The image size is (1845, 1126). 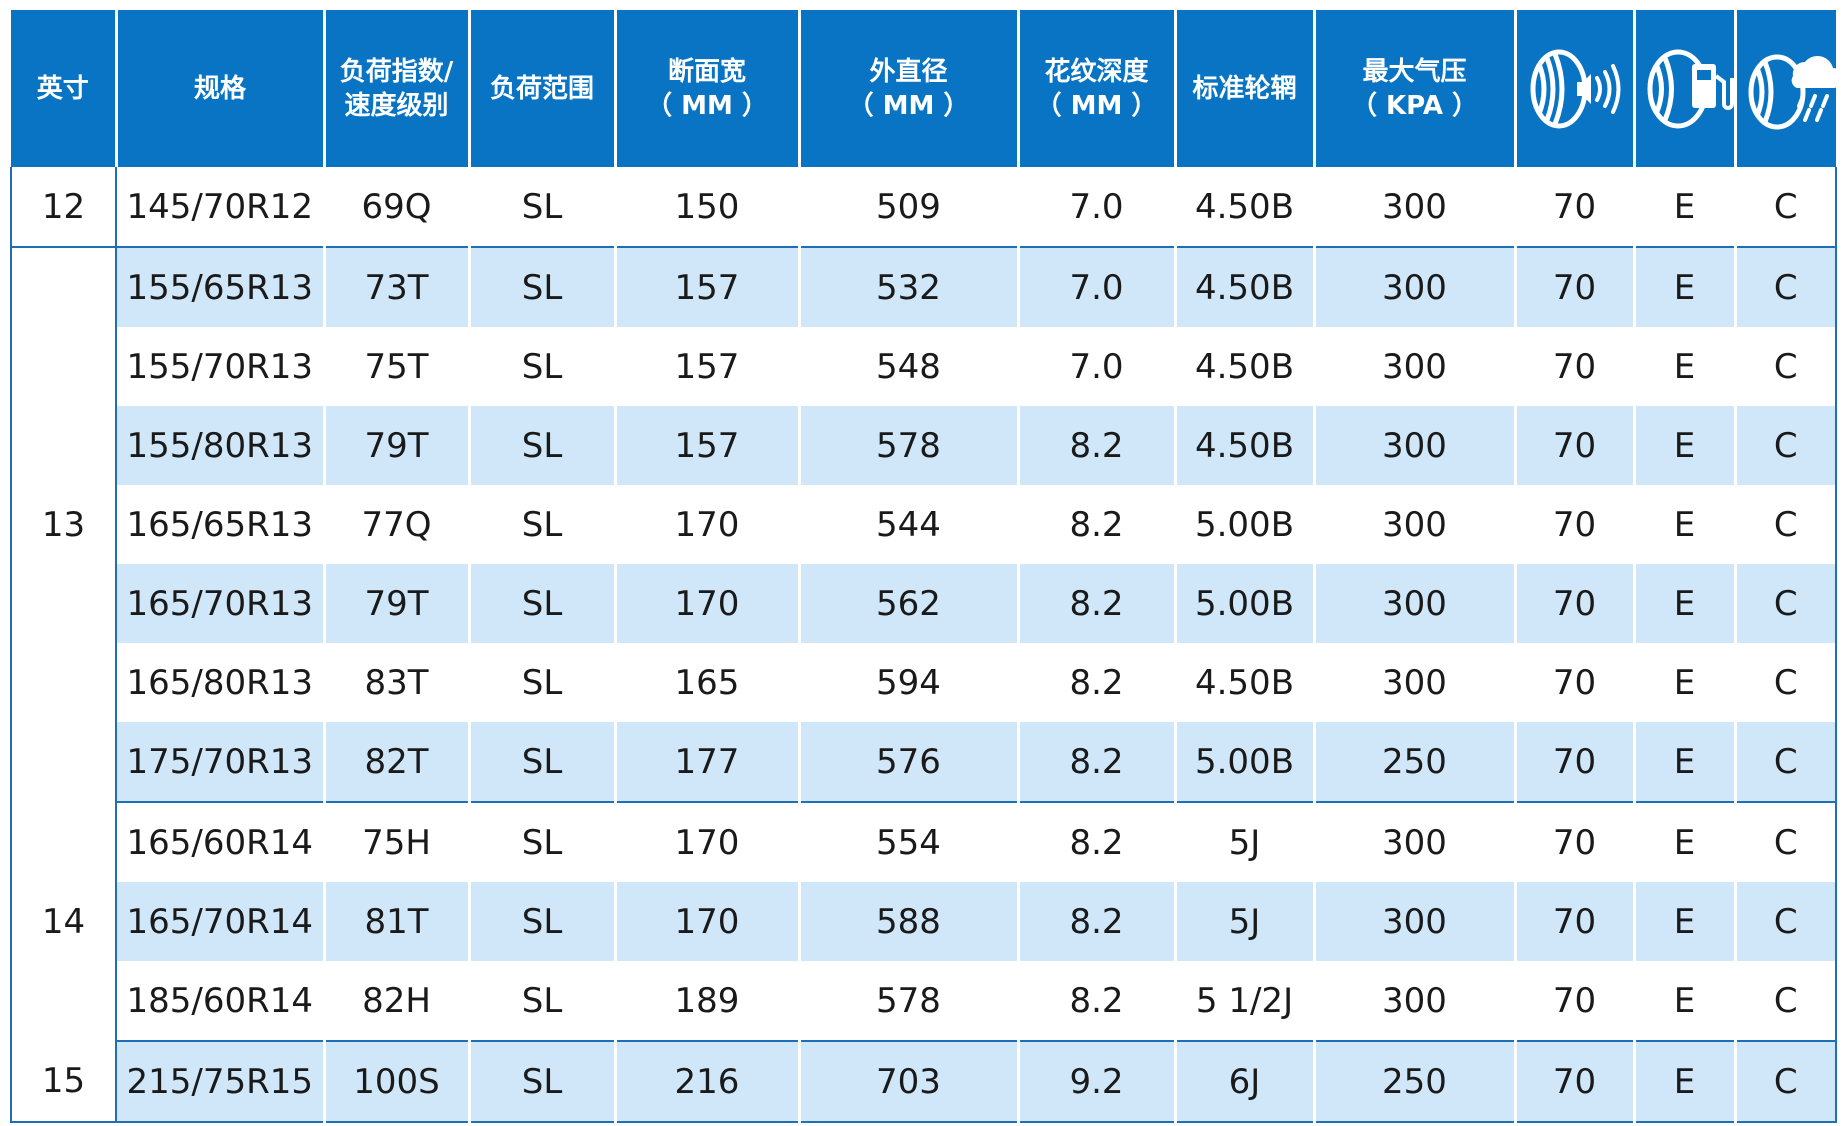 I want to click on spec-cell: 155/65R13, so click(x=221, y=287).